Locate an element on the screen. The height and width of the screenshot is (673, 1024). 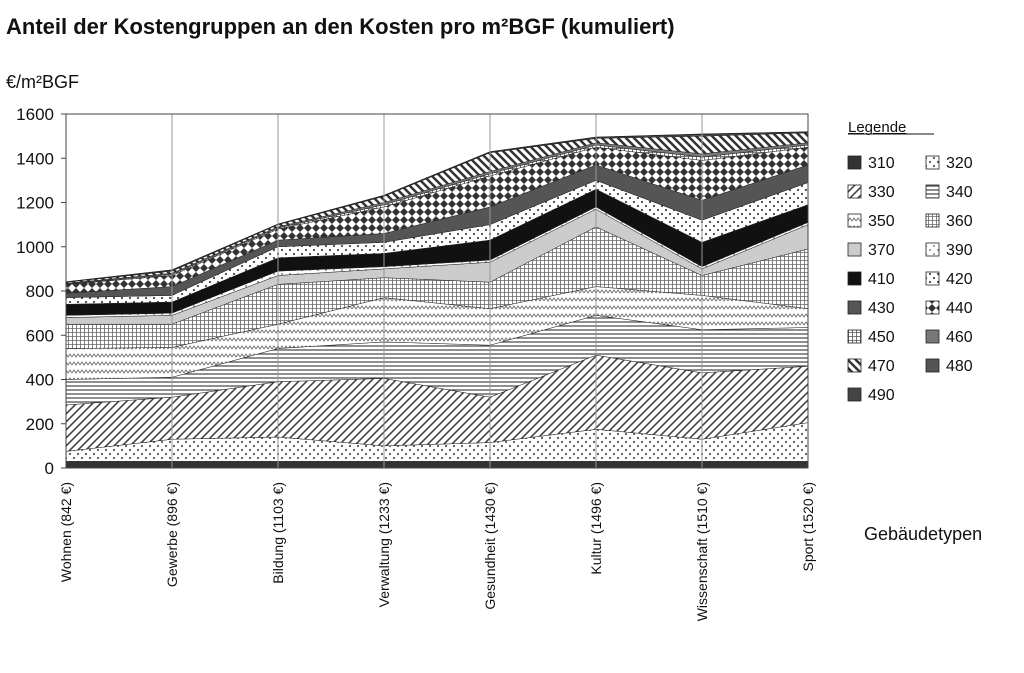
x-tick-label: Bildung (1103 €) is located at coordinates (278, 533).